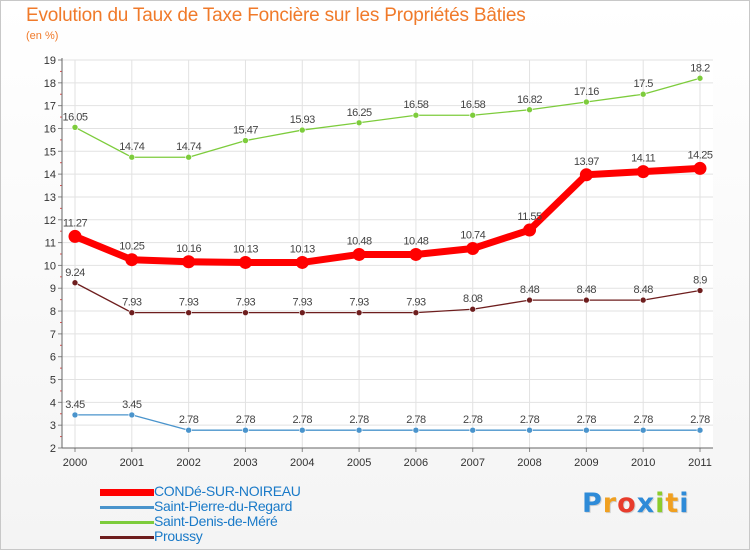 This screenshot has width=750, height=550. I want to click on x-tick-label: 2001, so click(132, 463).